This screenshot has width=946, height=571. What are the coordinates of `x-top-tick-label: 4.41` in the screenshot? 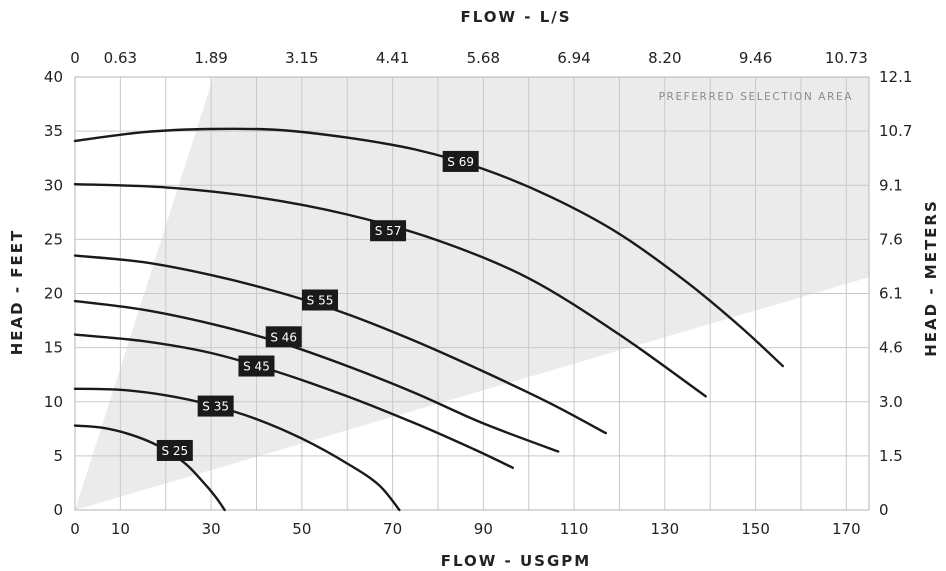 It's located at (392, 58).